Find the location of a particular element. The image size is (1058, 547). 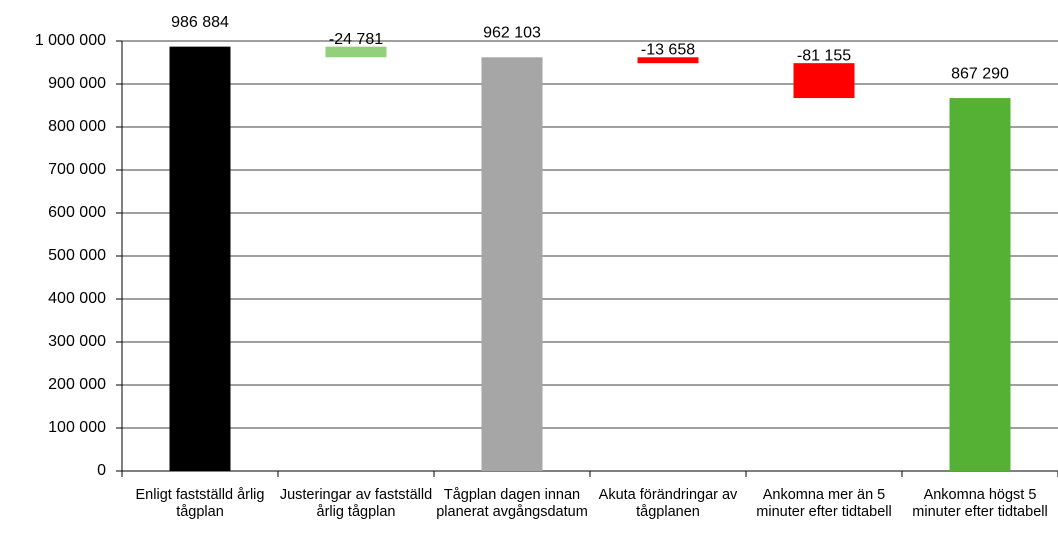

data-label: -24 781 is located at coordinates (356, 39).